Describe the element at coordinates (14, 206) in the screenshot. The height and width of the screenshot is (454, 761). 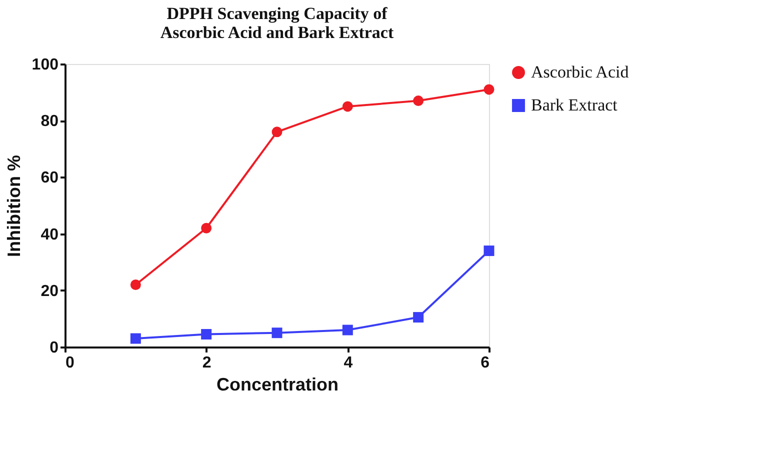
I see `y-axis-title: Inhibition %` at that location.